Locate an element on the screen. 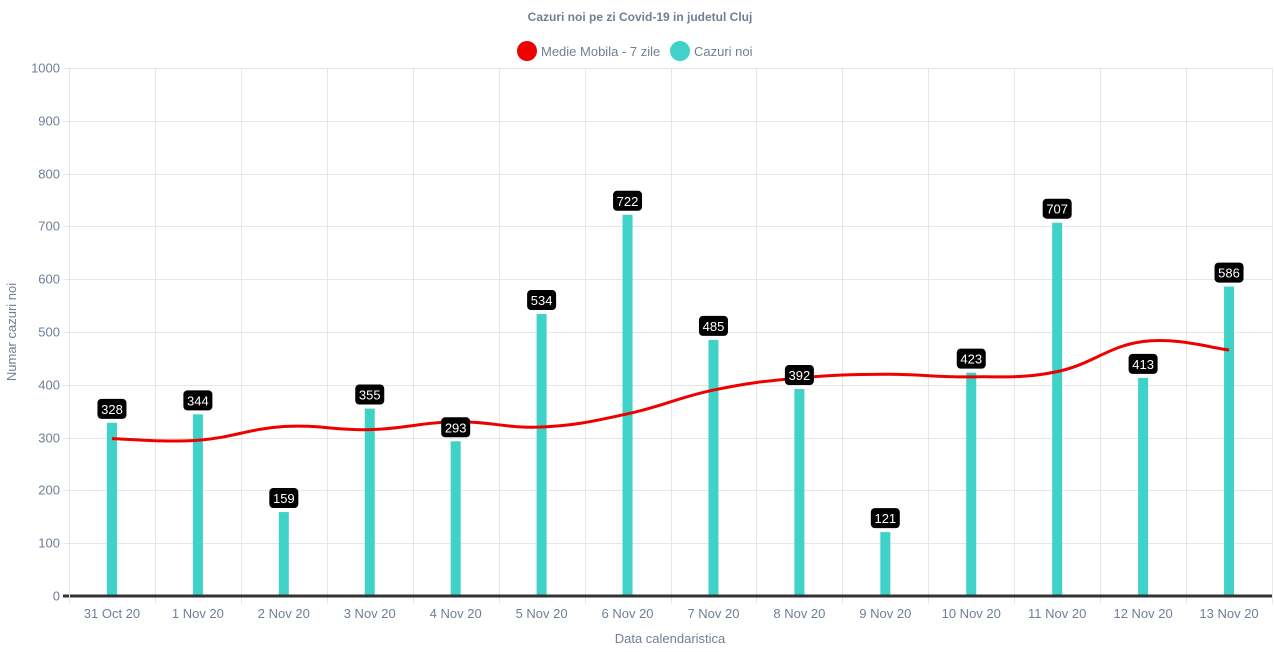 The height and width of the screenshot is (652, 1275). y-tick-label: 400 is located at coordinates (49, 385).